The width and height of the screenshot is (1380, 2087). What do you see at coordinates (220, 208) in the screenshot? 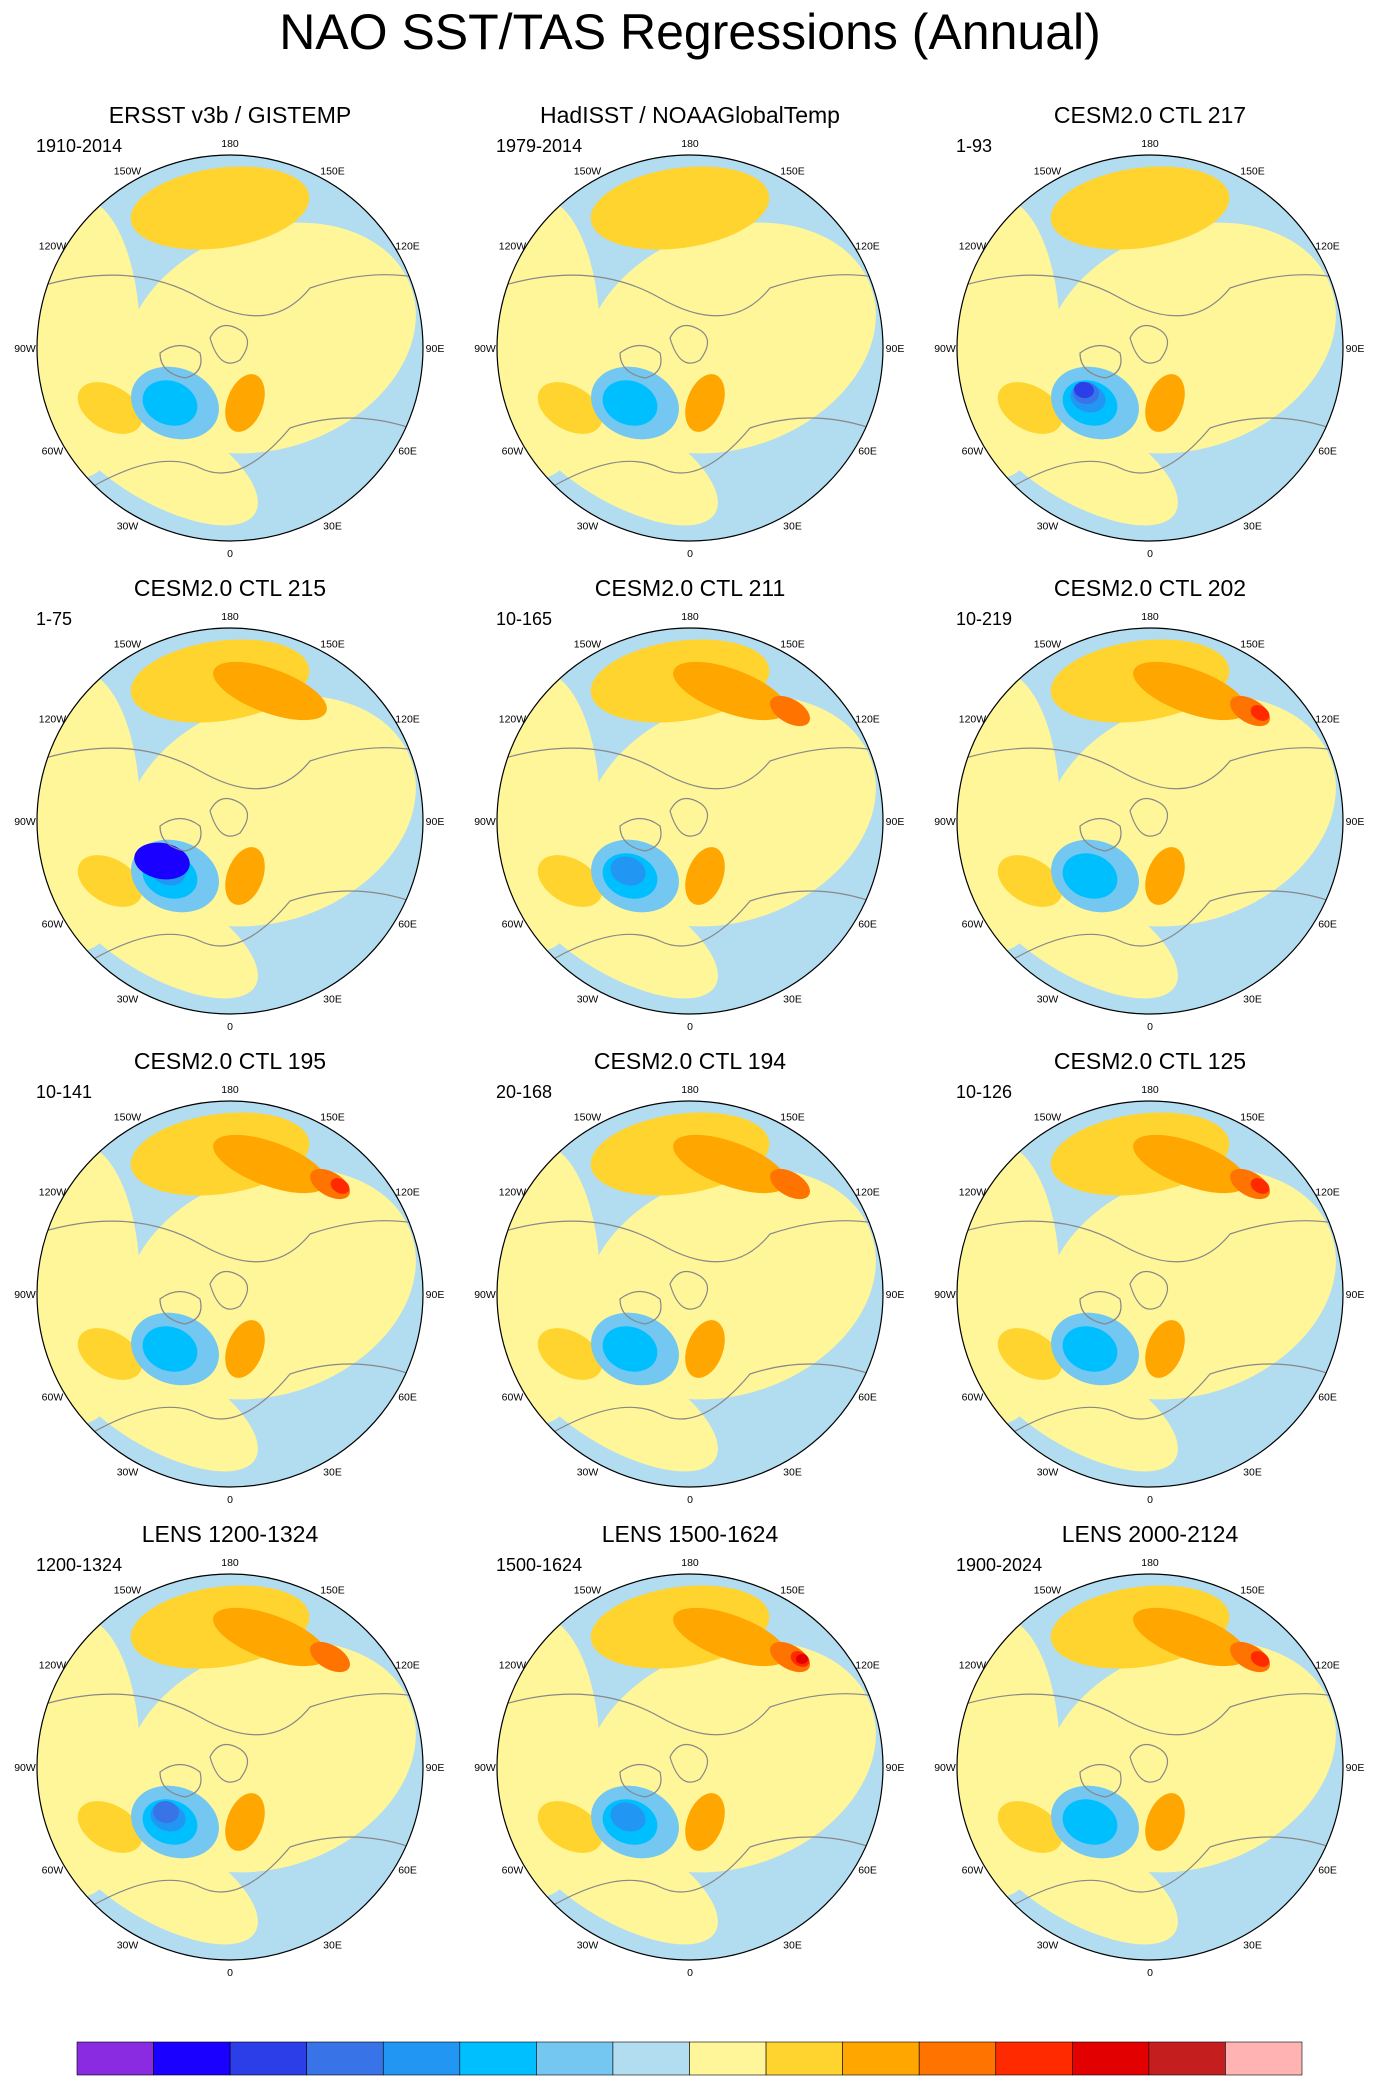
I see `pacific-warm-center` at bounding box center [220, 208].